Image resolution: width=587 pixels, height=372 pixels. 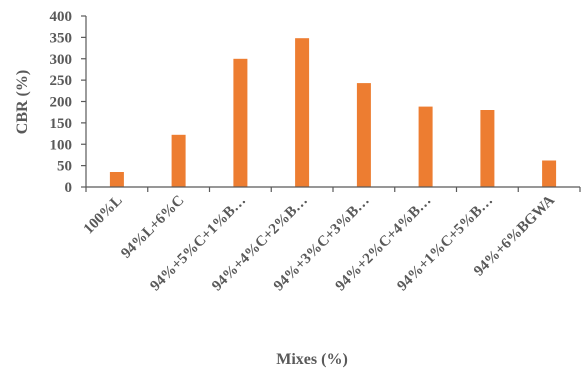 What do you see at coordinates (152, 227) in the screenshot?
I see `x-tick-label-1: 94%L+6%C` at bounding box center [152, 227].